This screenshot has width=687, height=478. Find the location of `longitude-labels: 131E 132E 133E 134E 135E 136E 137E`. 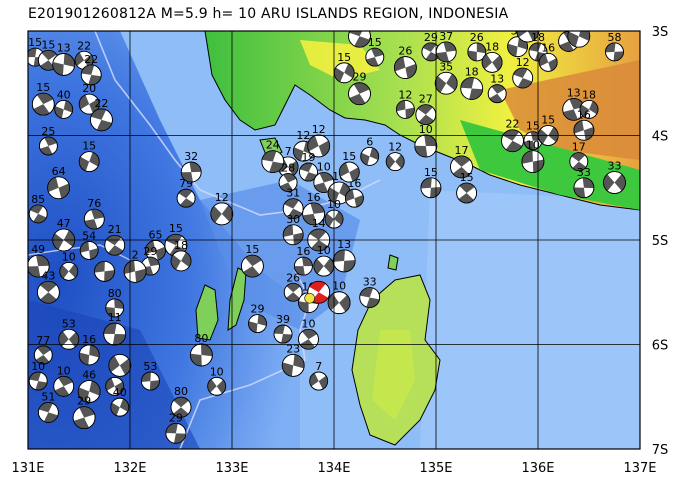

longitude-labels: 131E 132E 133E 134E 135E 136E 137E is located at coordinates (333, 468).